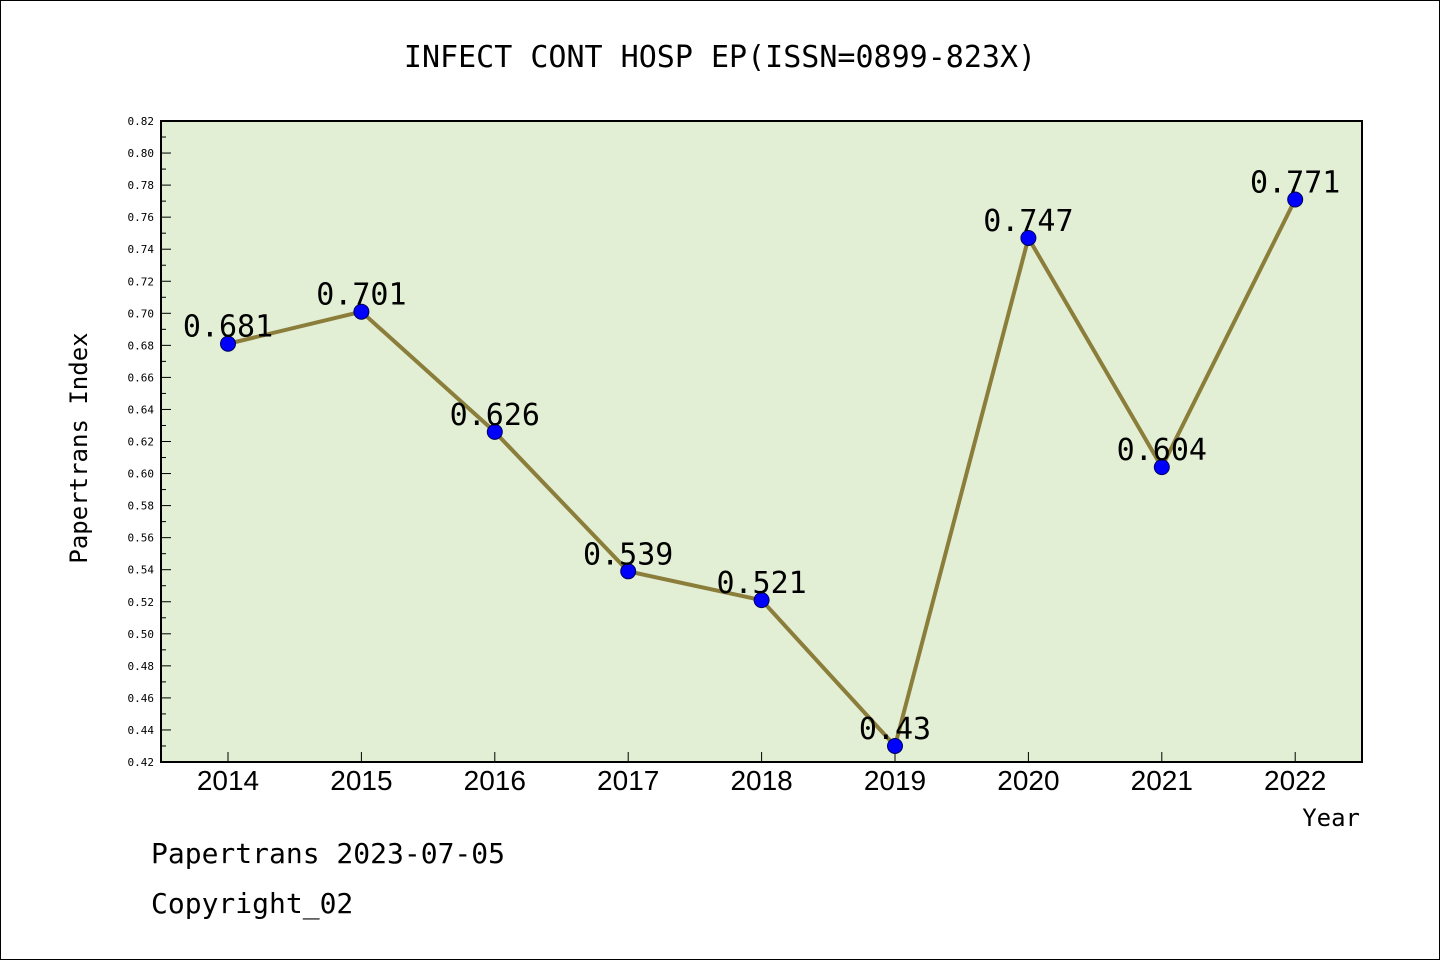 The image size is (1440, 960). I want to click on y-tick-label: 0.44, so click(141, 730).